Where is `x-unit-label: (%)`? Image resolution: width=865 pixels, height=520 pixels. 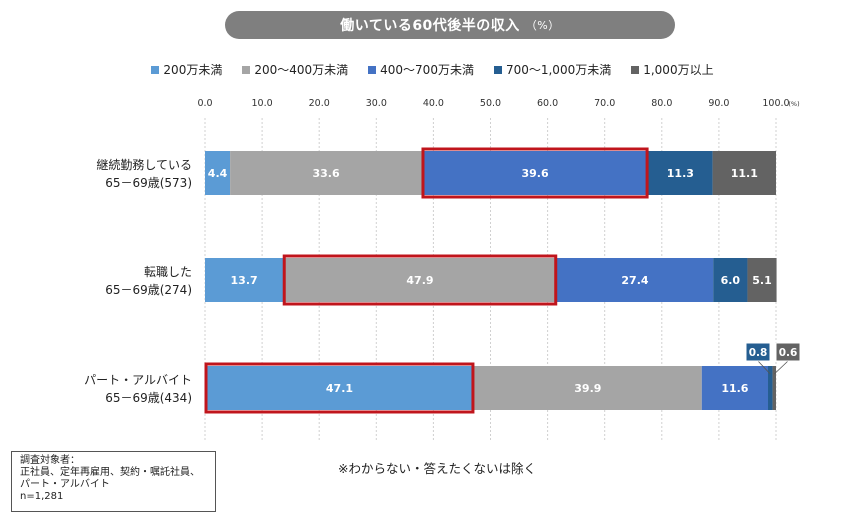
x-unit-label: (%) is located at coordinates (793, 104).